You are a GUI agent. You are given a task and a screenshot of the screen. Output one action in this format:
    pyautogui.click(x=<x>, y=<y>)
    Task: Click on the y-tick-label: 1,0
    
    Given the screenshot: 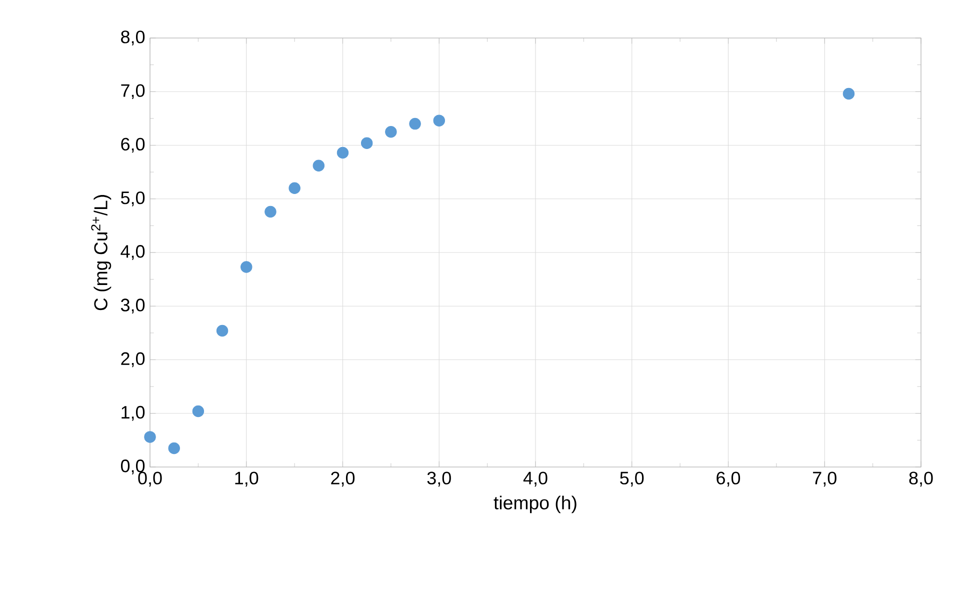 What is the action you would take?
    pyautogui.click(x=133, y=413)
    